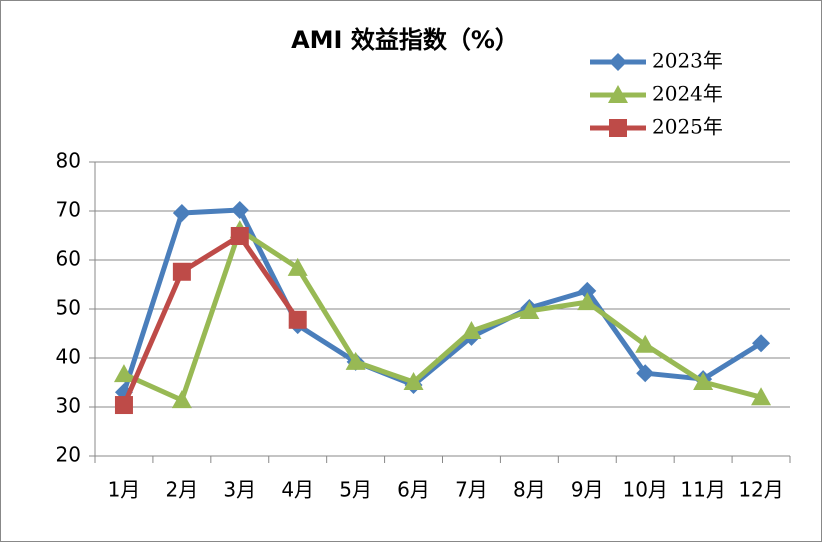 The height and width of the screenshot is (542, 822). I want to click on x-tick-label: 11月, so click(702, 490).